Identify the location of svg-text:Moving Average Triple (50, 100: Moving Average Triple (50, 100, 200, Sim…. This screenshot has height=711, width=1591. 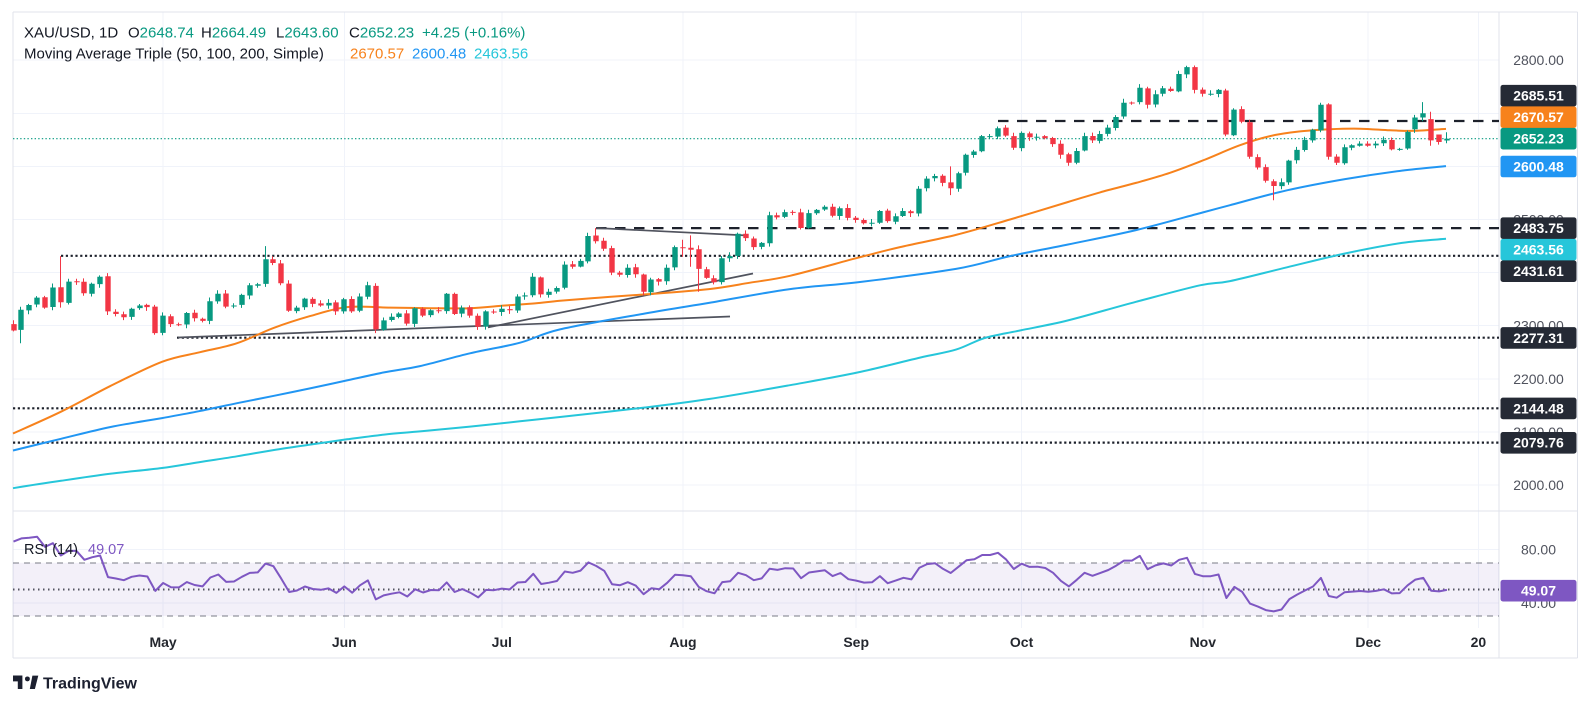
(276, 54).